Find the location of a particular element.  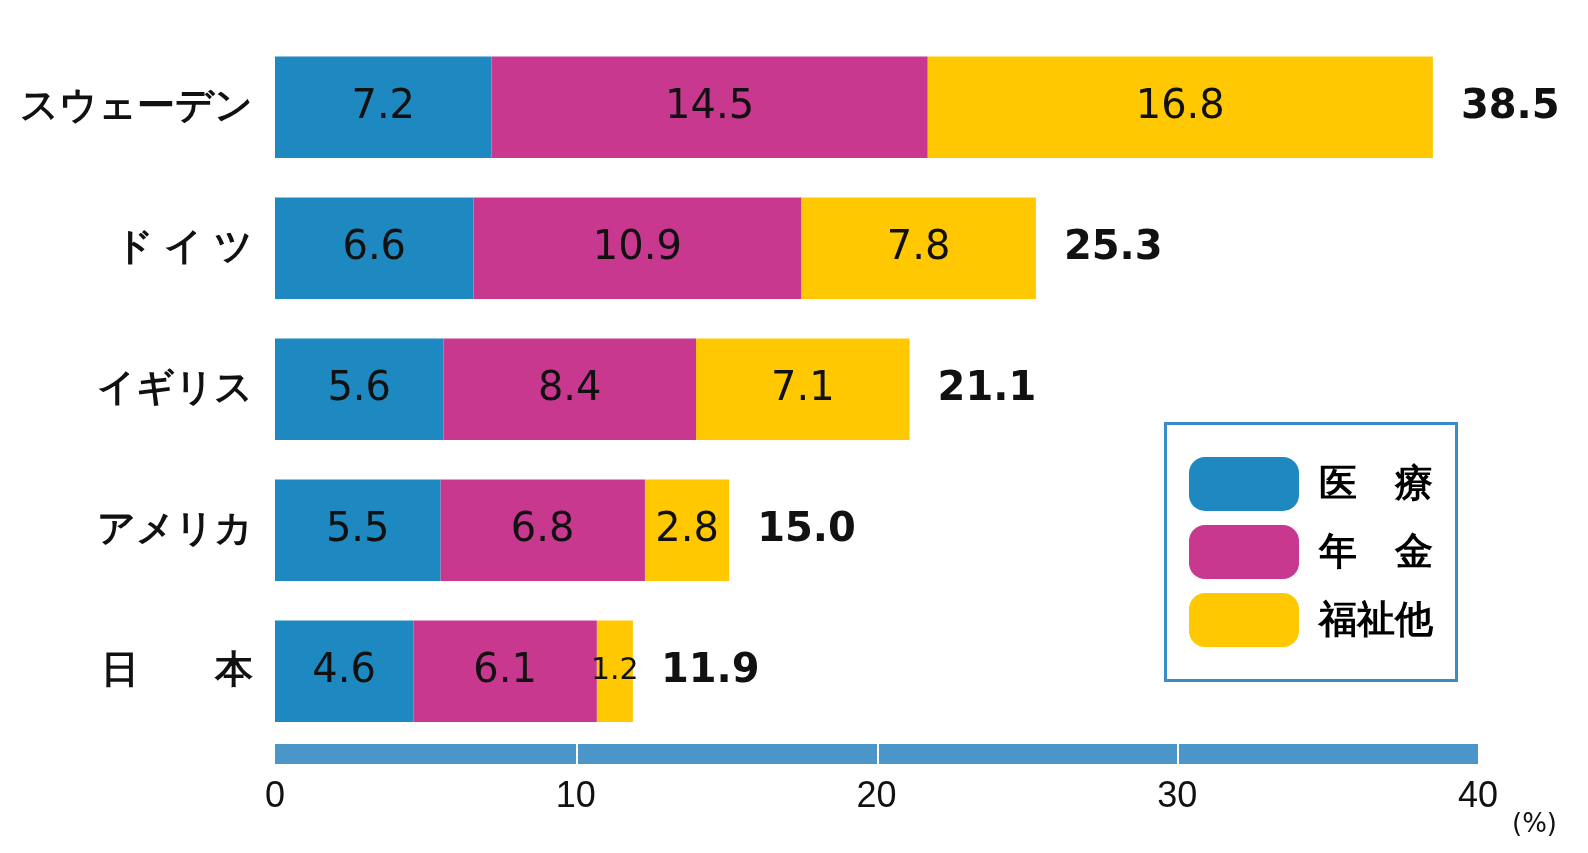

y-tick-label: 日 本 is located at coordinates (177, 668).